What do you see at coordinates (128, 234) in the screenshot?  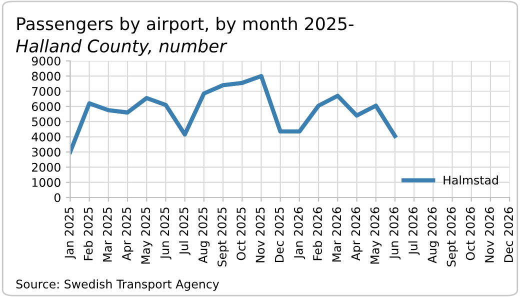 I see `x-tick-label: Apr 2025` at bounding box center [128, 234].